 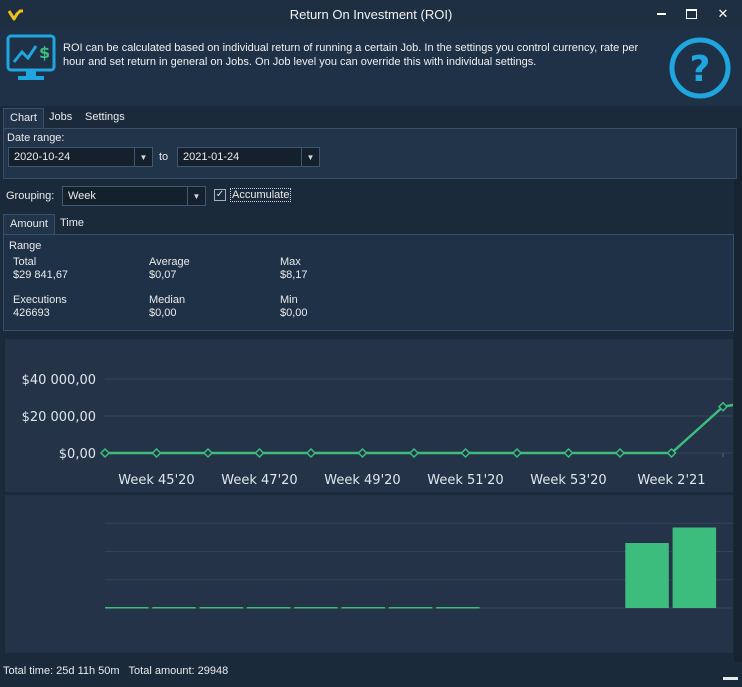 I want to click on average-label: Average, so click(x=169, y=262).